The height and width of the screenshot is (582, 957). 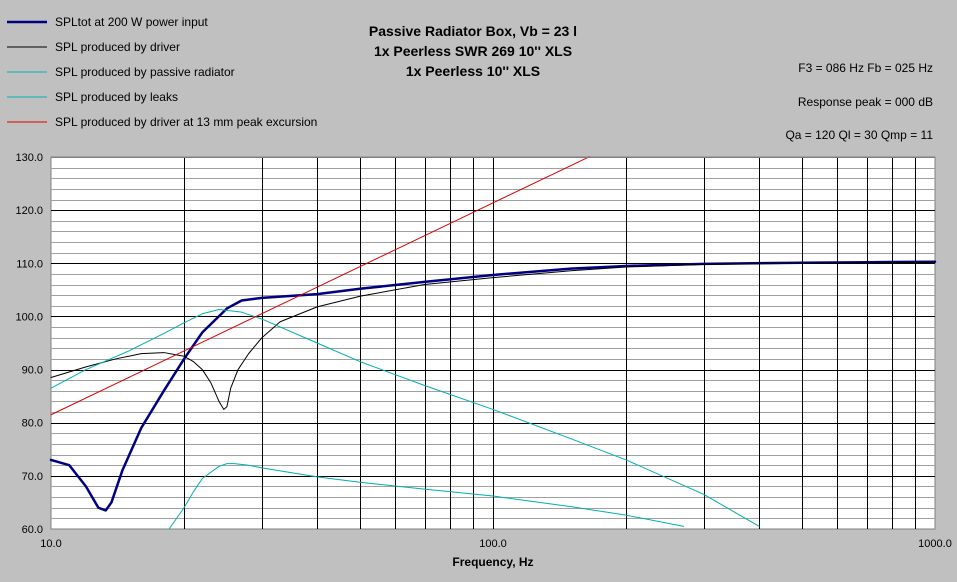 I want to click on legend-item: SPL produced by passive radiator, so click(x=121, y=72).